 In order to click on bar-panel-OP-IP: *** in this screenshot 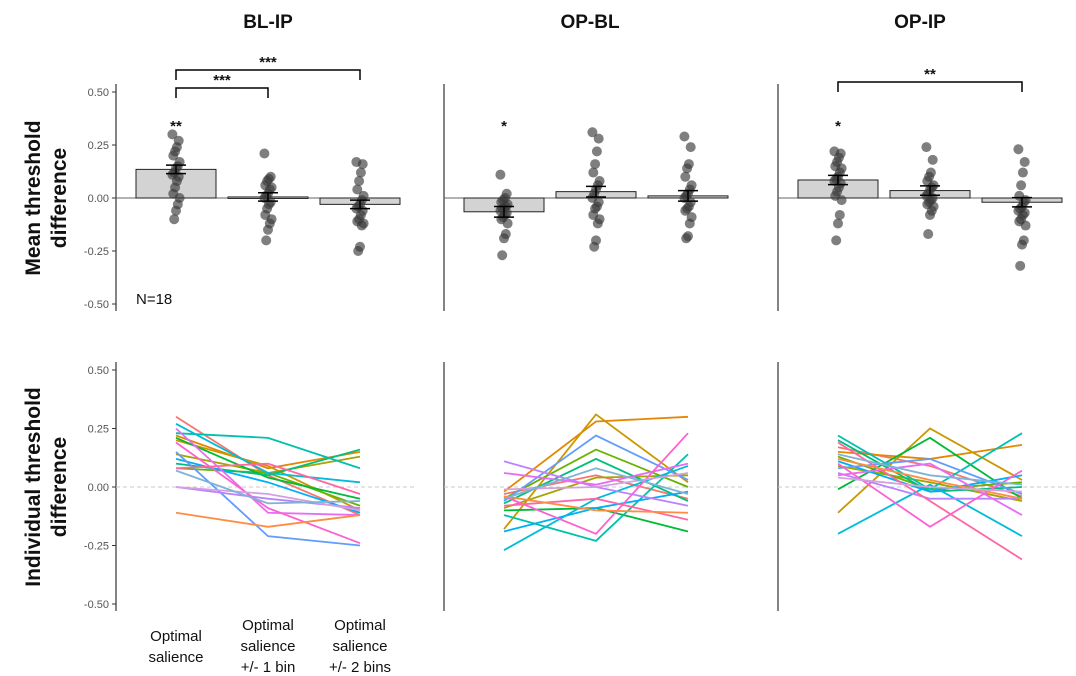, I will do `click(930, 168)`.